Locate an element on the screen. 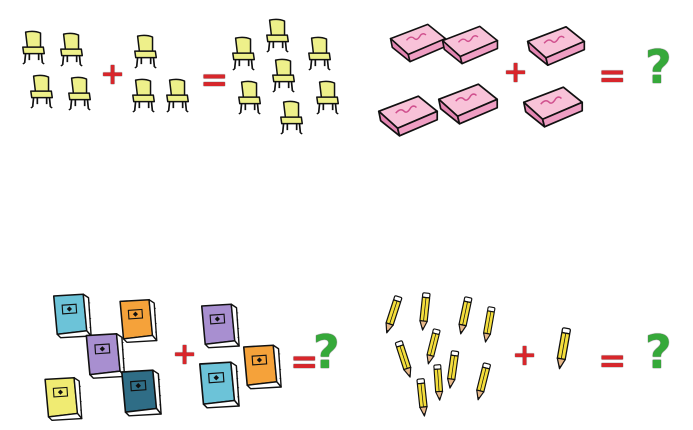  chair-group-a is located at coordinates (56, 70).